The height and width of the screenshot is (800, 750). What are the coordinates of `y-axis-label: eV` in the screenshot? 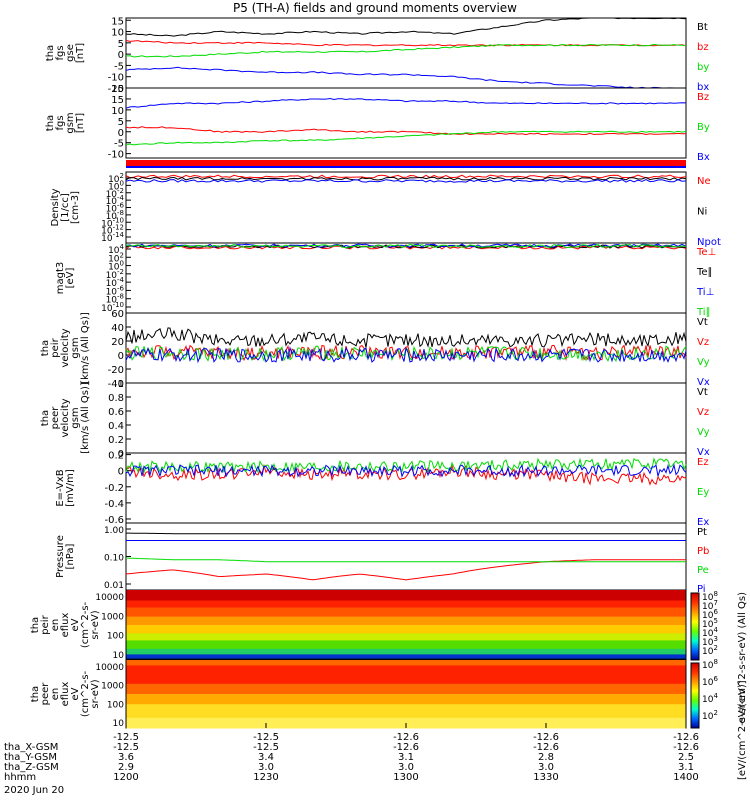 It's located at (75, 624).